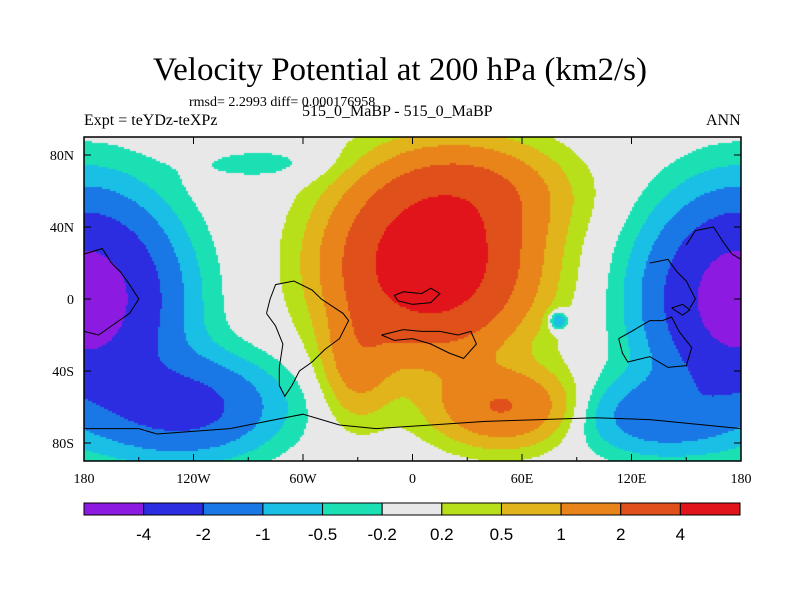 The height and width of the screenshot is (600, 800). I want to click on colorbar-label: 0.2, so click(442, 534).